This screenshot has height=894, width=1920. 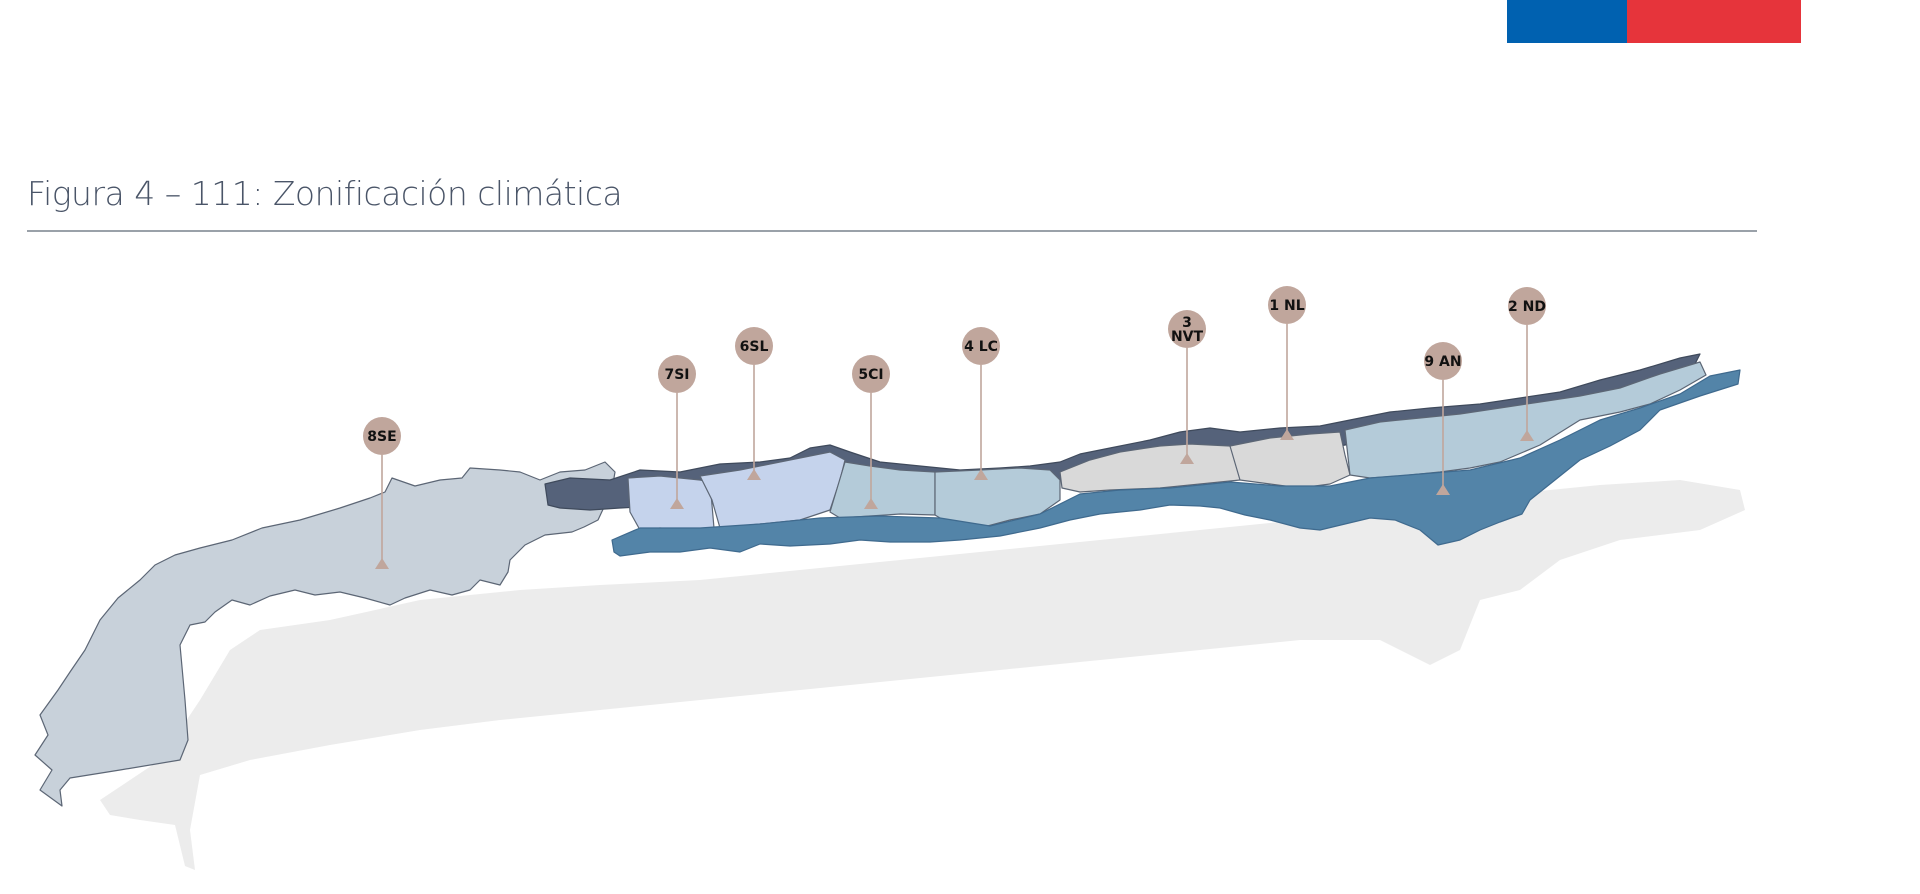 What do you see at coordinates (677, 432) in the screenshot?
I see `zone-marker-7SI: 7SI` at bounding box center [677, 432].